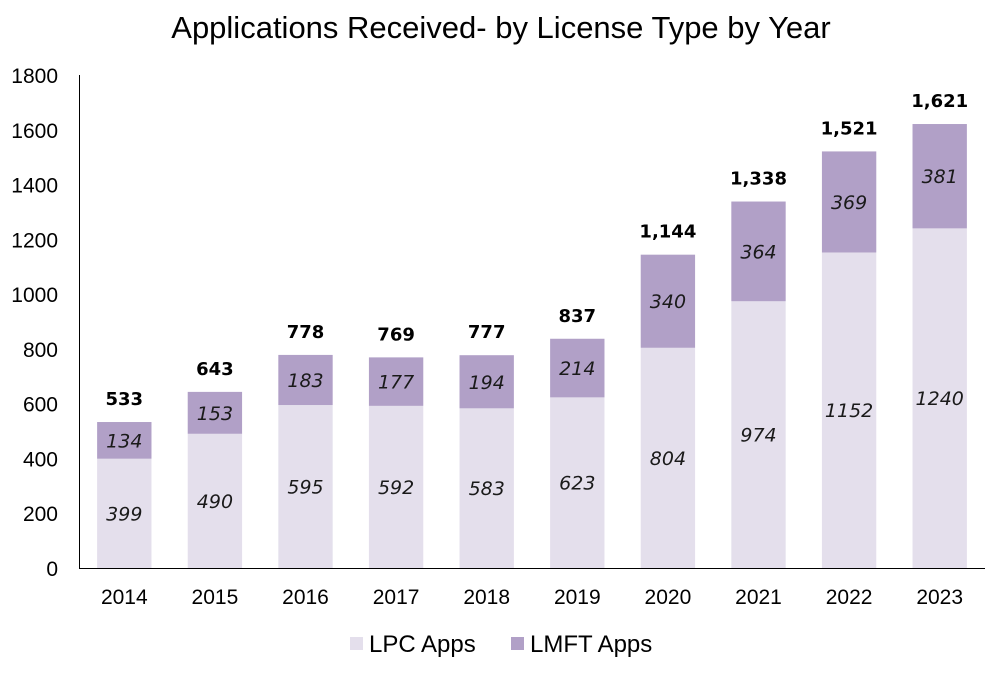 Image resolution: width=995 pixels, height=677 pixels. I want to click on x-tick-label: 2023, so click(939, 597).